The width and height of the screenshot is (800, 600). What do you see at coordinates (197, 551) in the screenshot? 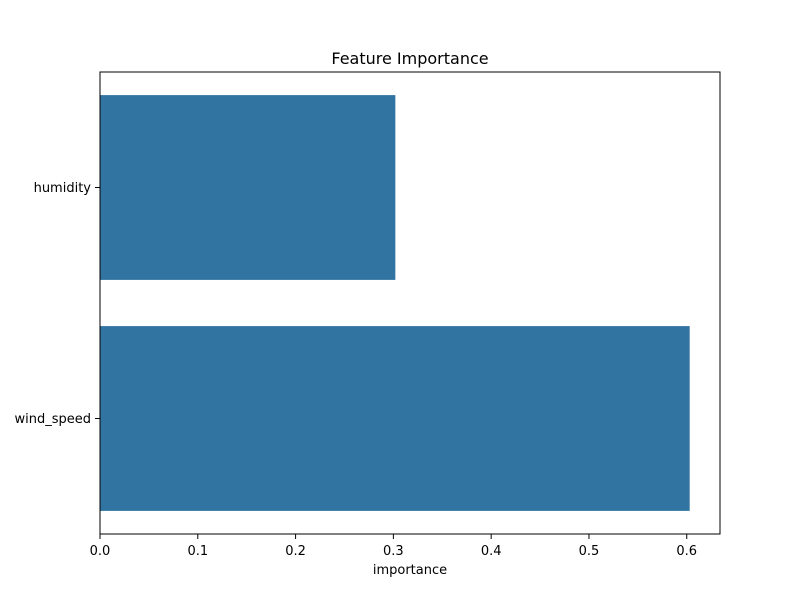
I see `x-tick-label: 0.1` at bounding box center [197, 551].